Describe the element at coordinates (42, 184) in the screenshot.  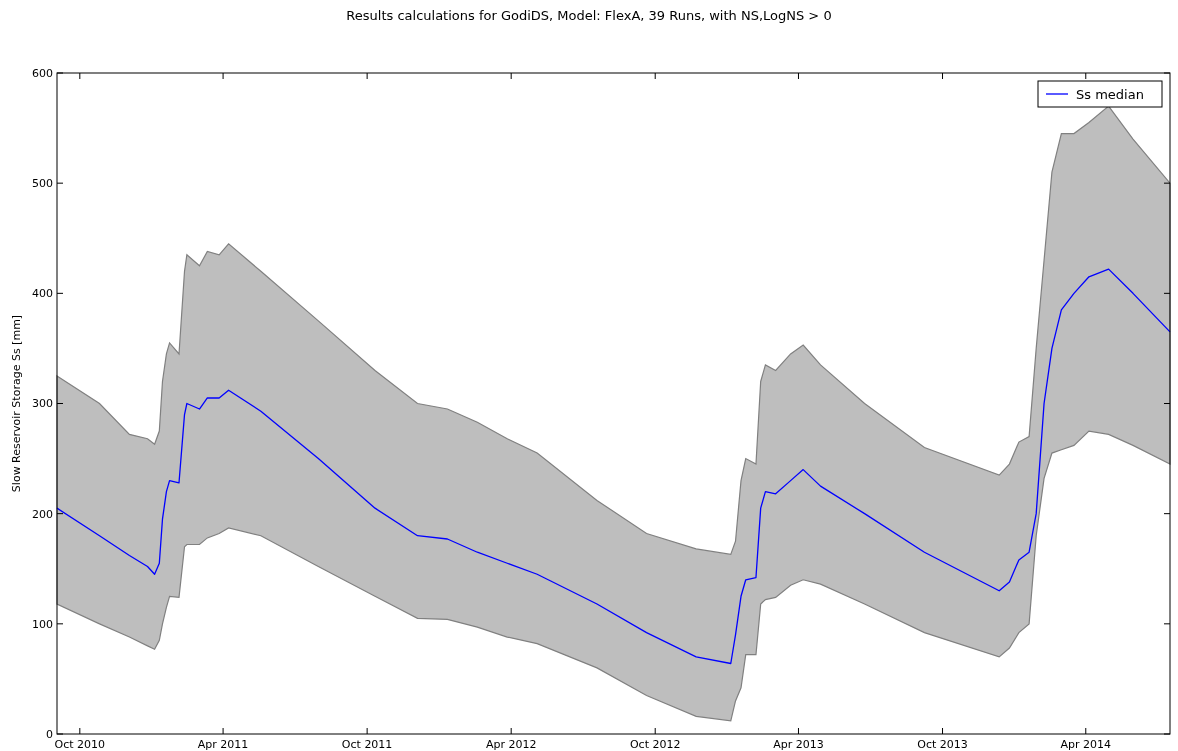
I see `y-tick-label: 500` at that location.